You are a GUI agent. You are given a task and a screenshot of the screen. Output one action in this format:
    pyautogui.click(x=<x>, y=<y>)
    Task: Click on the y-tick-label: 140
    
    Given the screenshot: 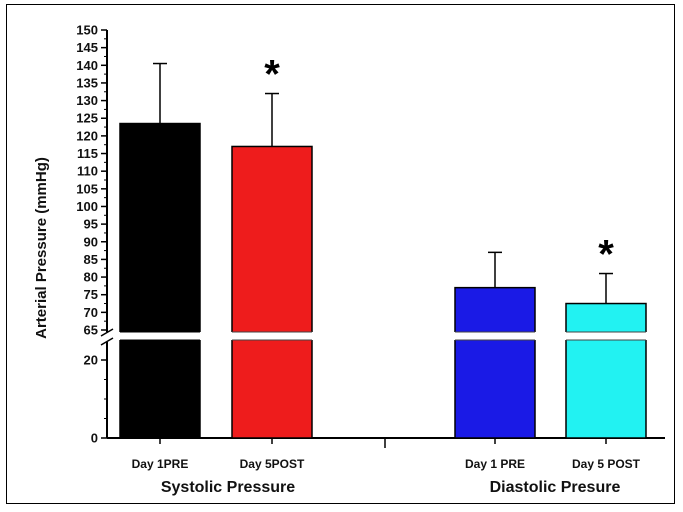 What is the action you would take?
    pyautogui.click(x=87, y=65)
    